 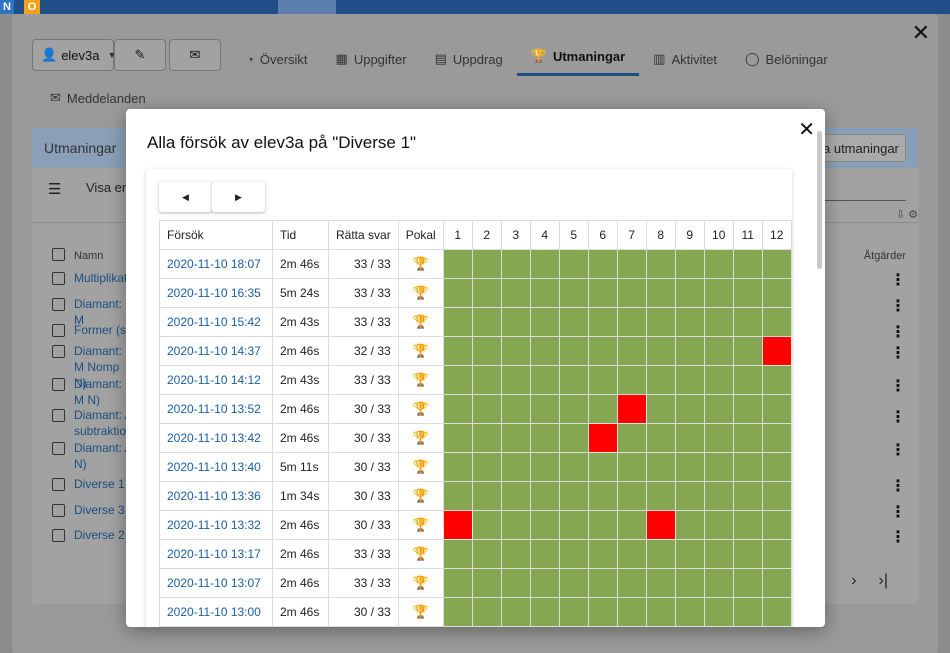 I want to click on message-button: ✉, so click(x=195, y=55).